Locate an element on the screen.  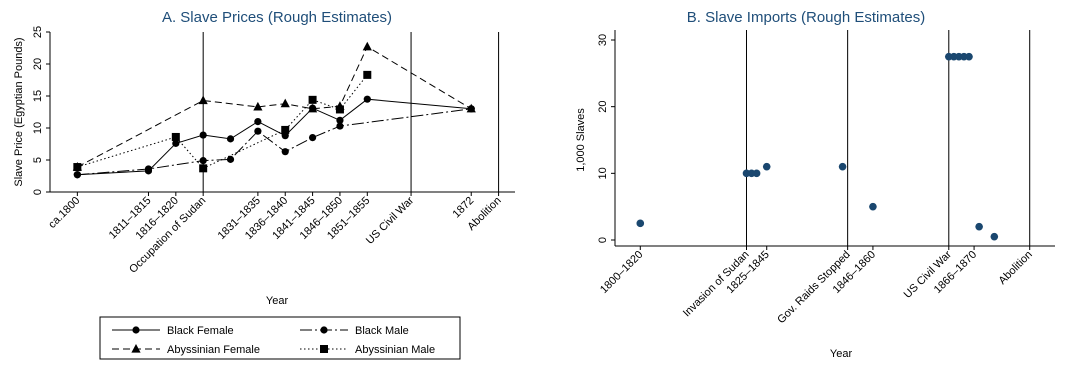
chart-a-xlabel: Year is located at coordinates (277, 301).